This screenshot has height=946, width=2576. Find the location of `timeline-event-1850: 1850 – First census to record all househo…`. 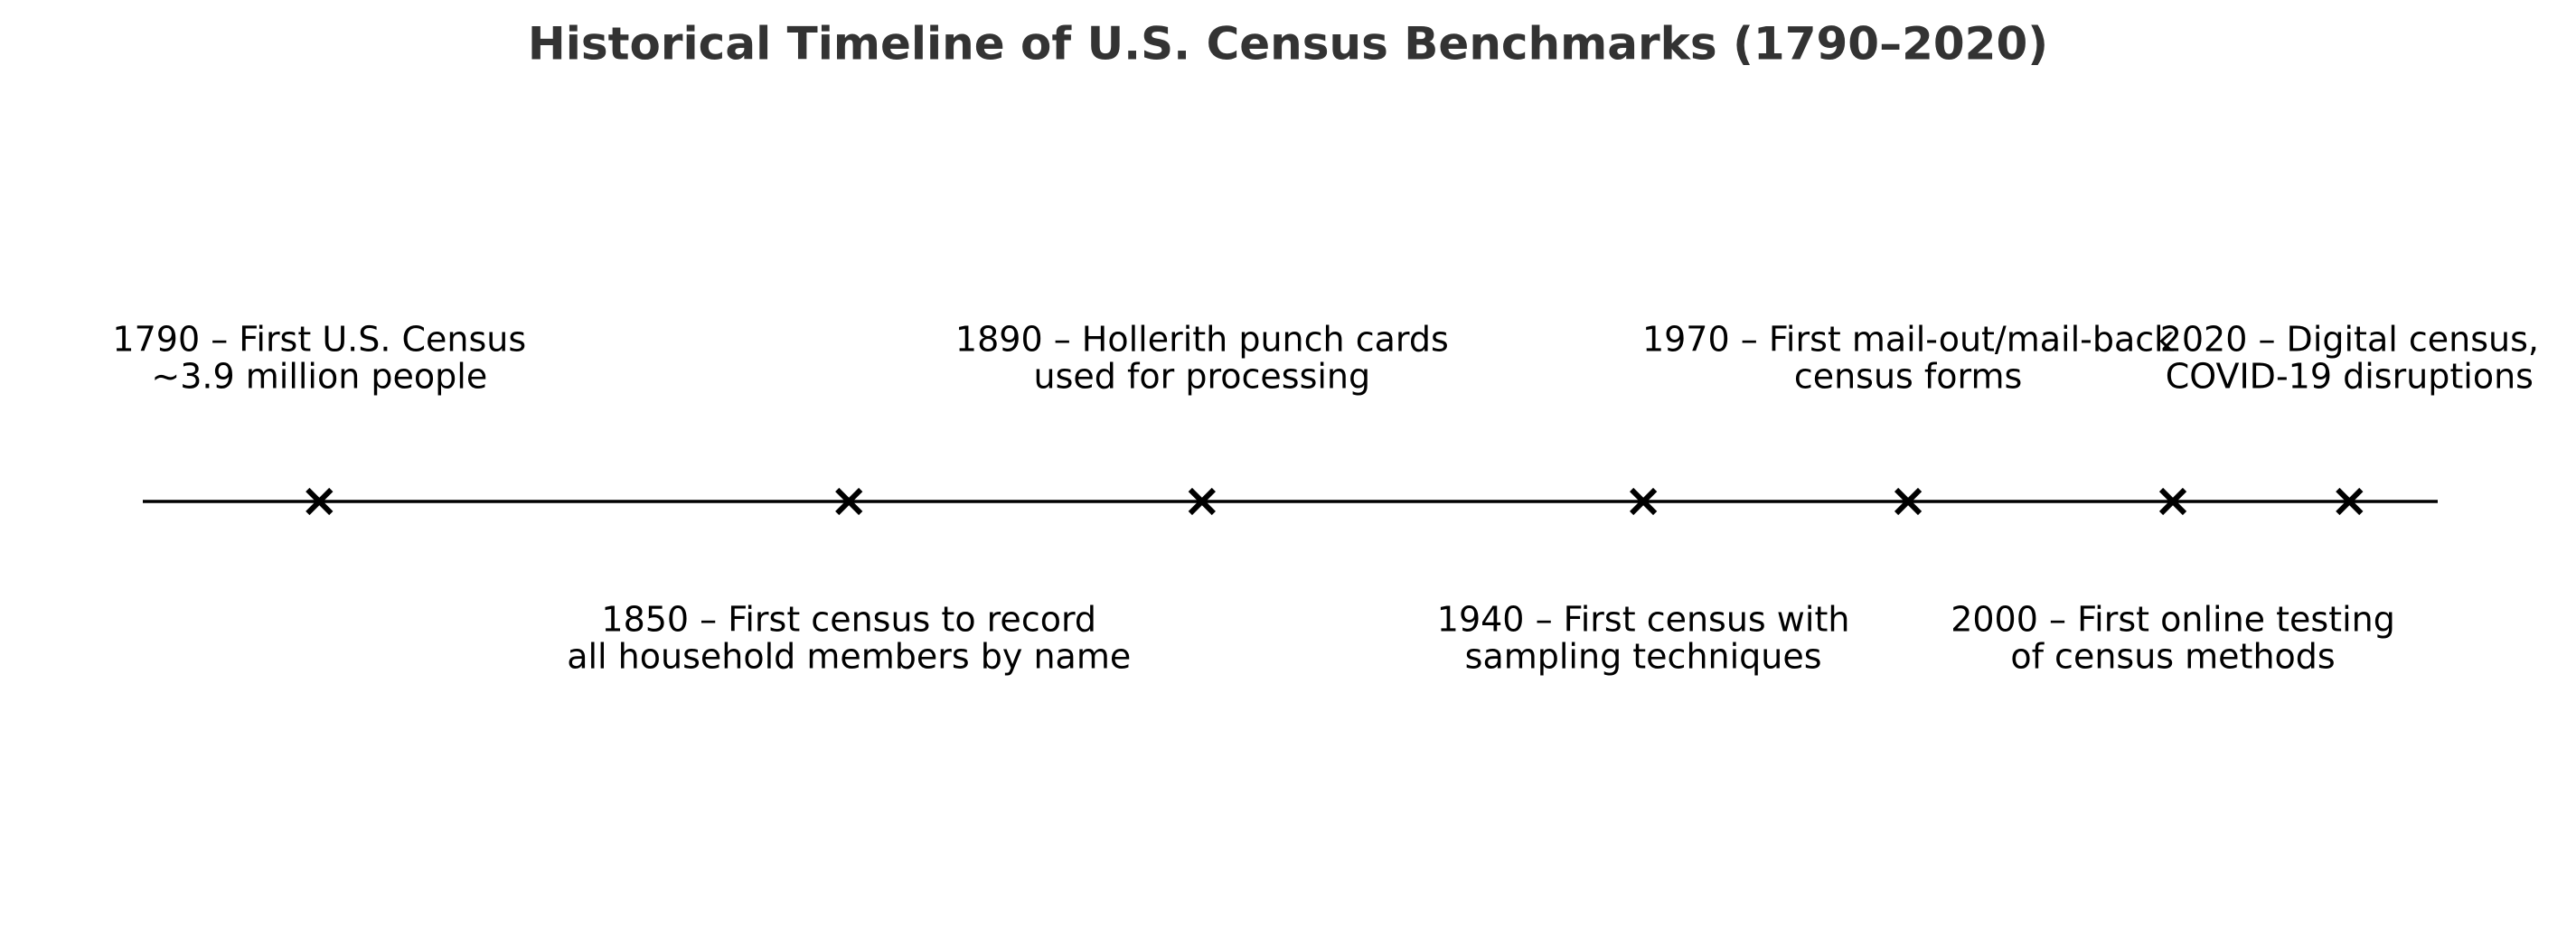

timeline-event-1850: 1850 – First census to record all househo… is located at coordinates (849, 582).